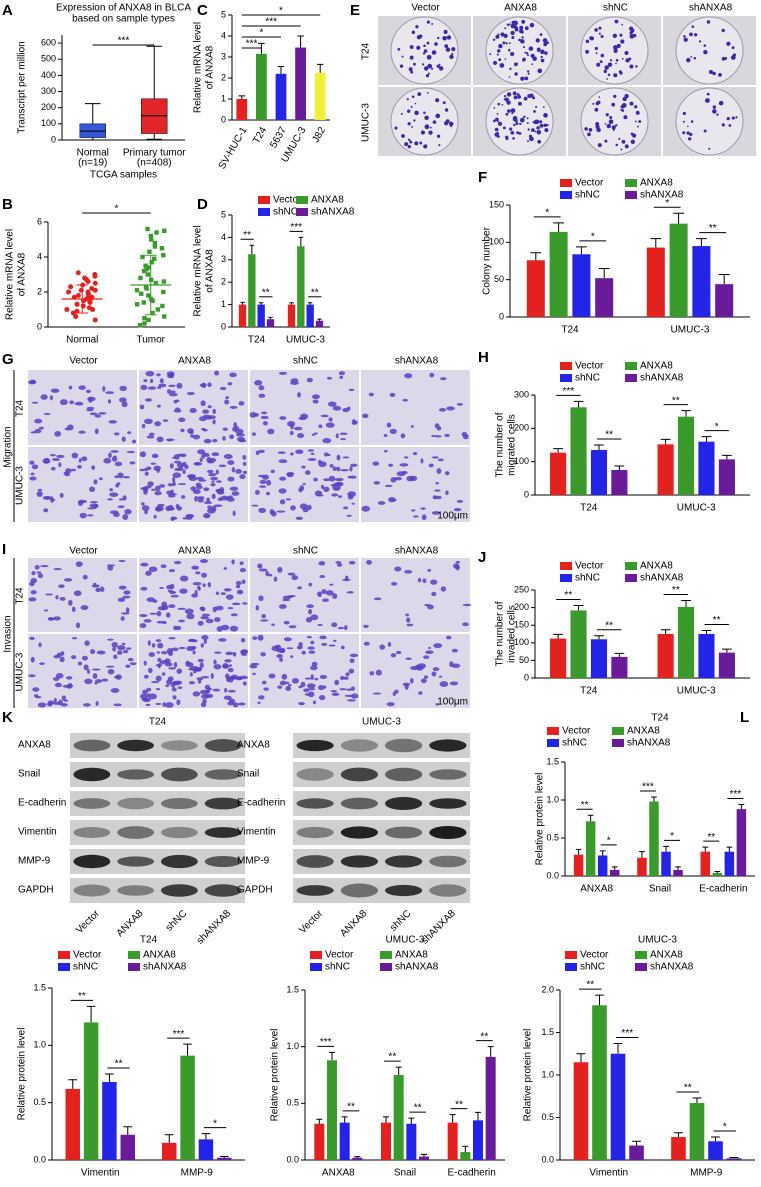 The image size is (761, 1187). What do you see at coordinates (257, 340) in the screenshot?
I see `x-tick-label: T24` at bounding box center [257, 340].